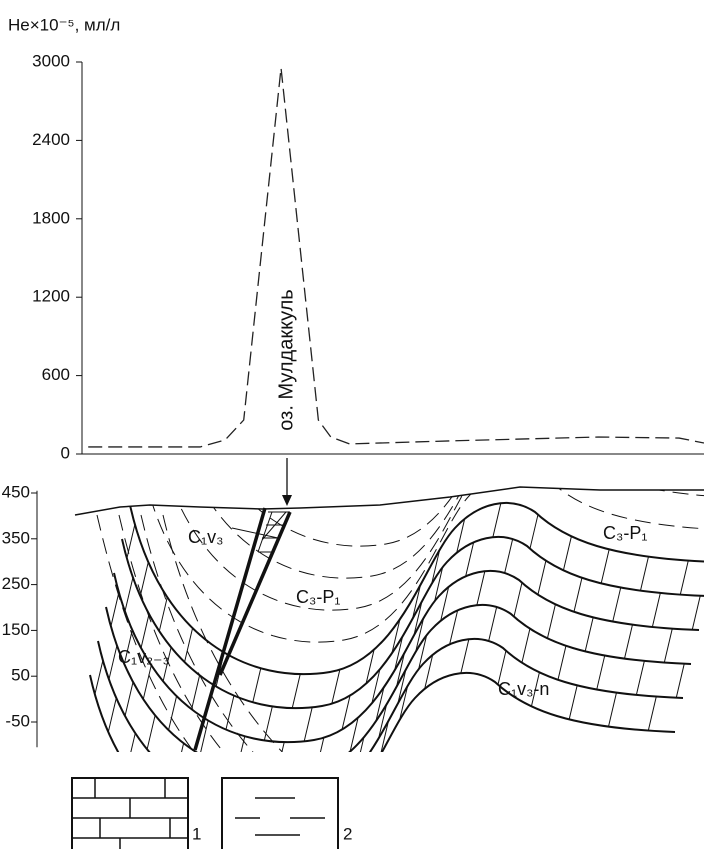 The width and height of the screenshot is (704, 849). Describe the element at coordinates (17, 720) in the screenshot. I see `y-tick-label: -50` at that location.